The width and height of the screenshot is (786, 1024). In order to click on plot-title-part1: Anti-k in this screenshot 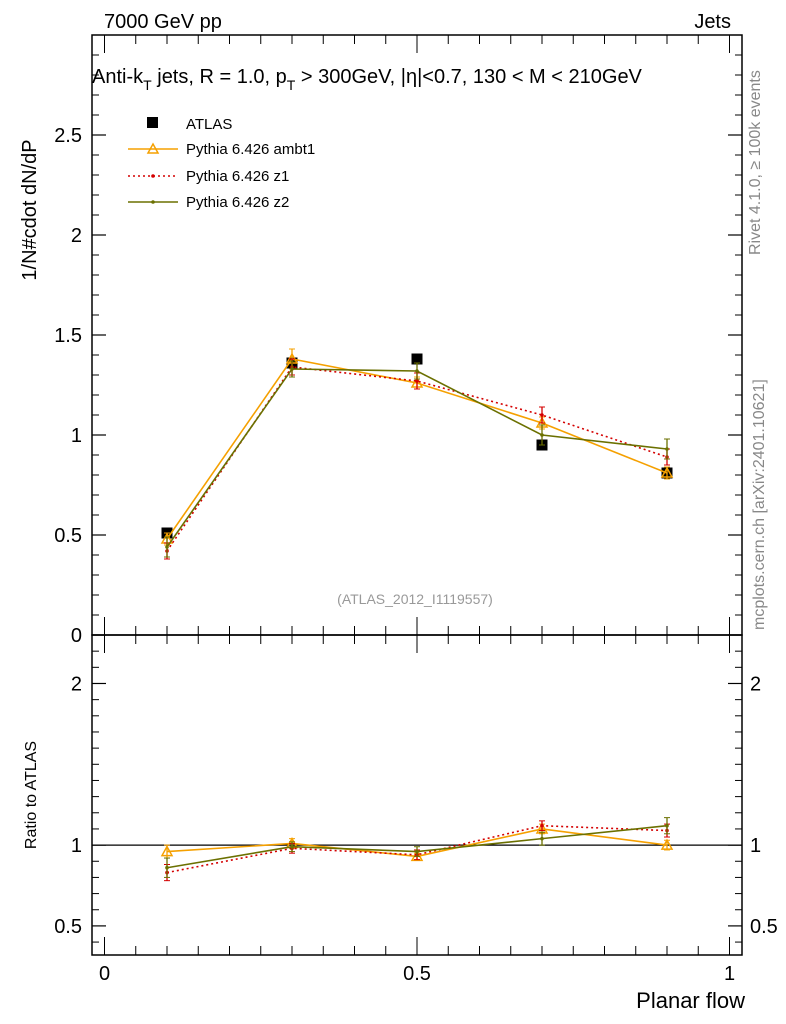, I will do `click(118, 77)`.